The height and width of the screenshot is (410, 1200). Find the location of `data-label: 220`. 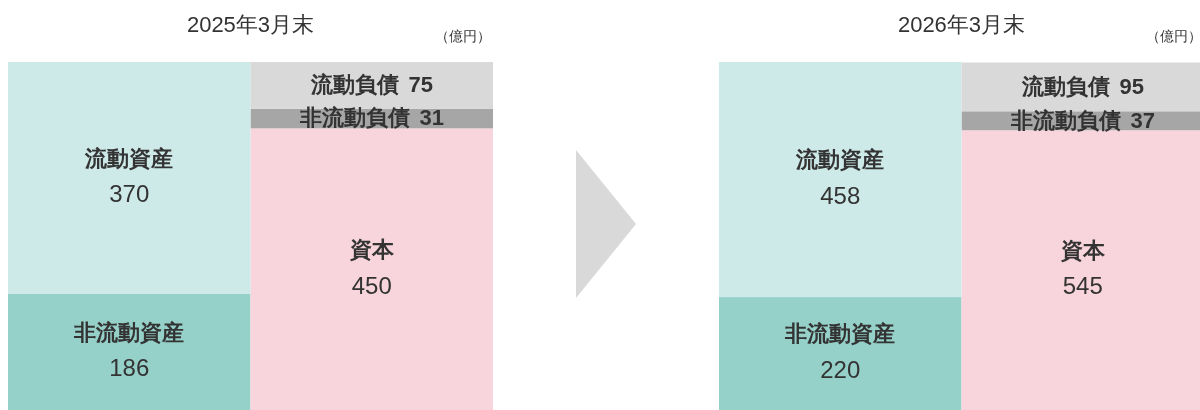

data-label: 220 is located at coordinates (840, 369).